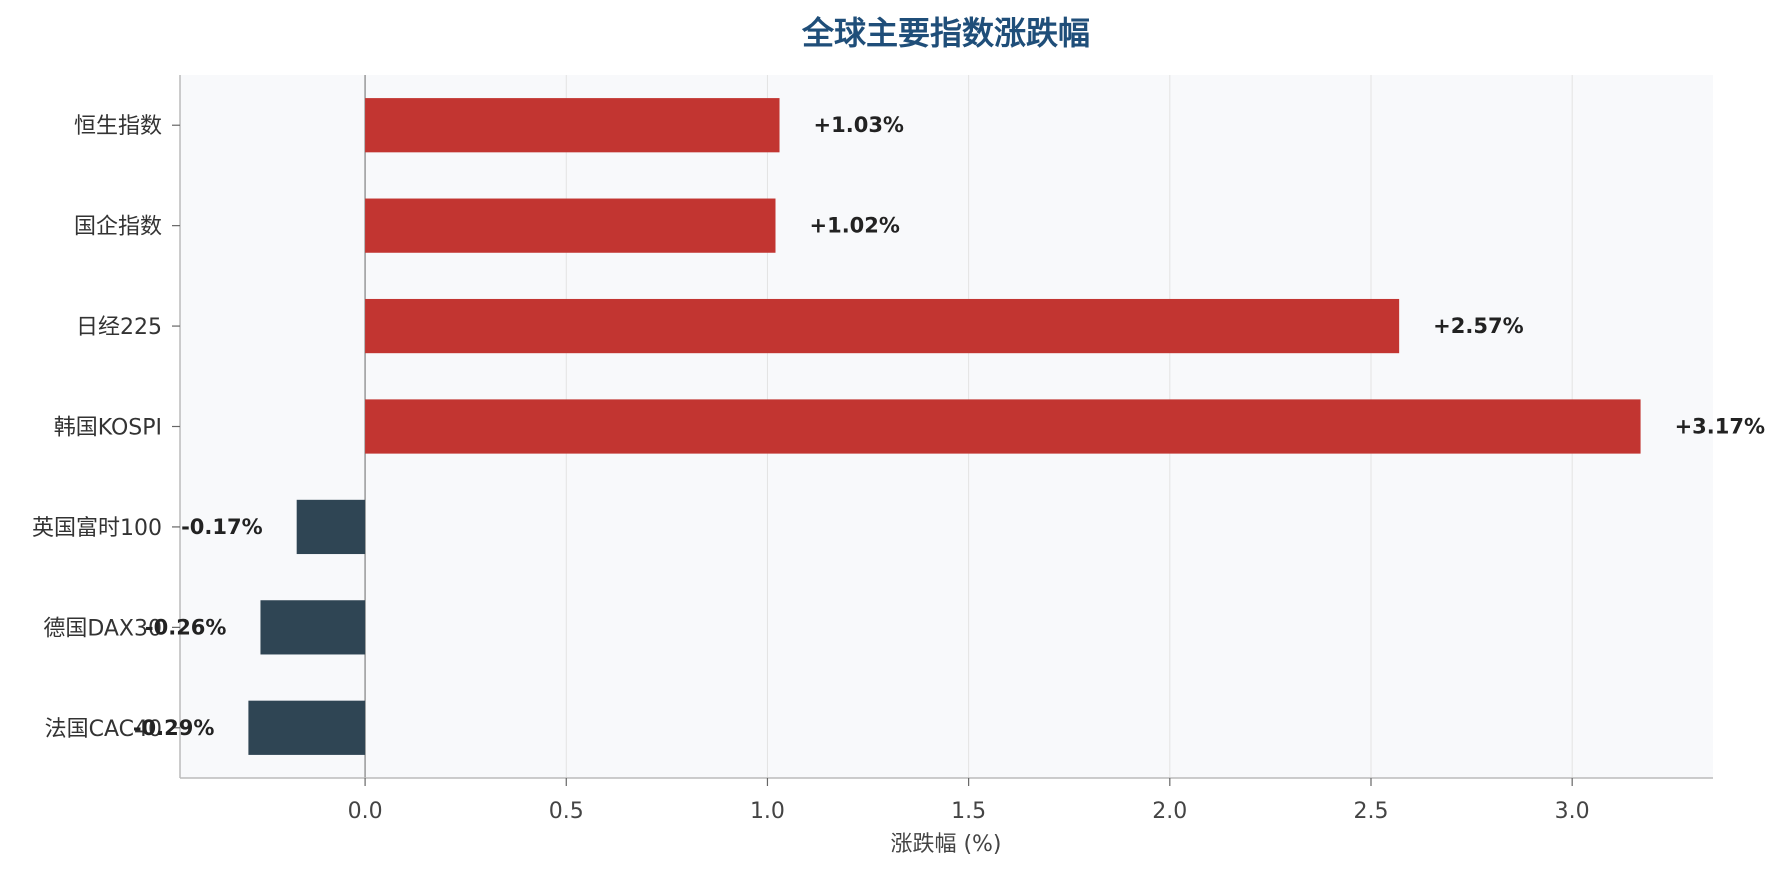 This screenshot has height=874, width=1778. I want to click on x-axis-title: 涨跌幅 (%), so click(945, 844).